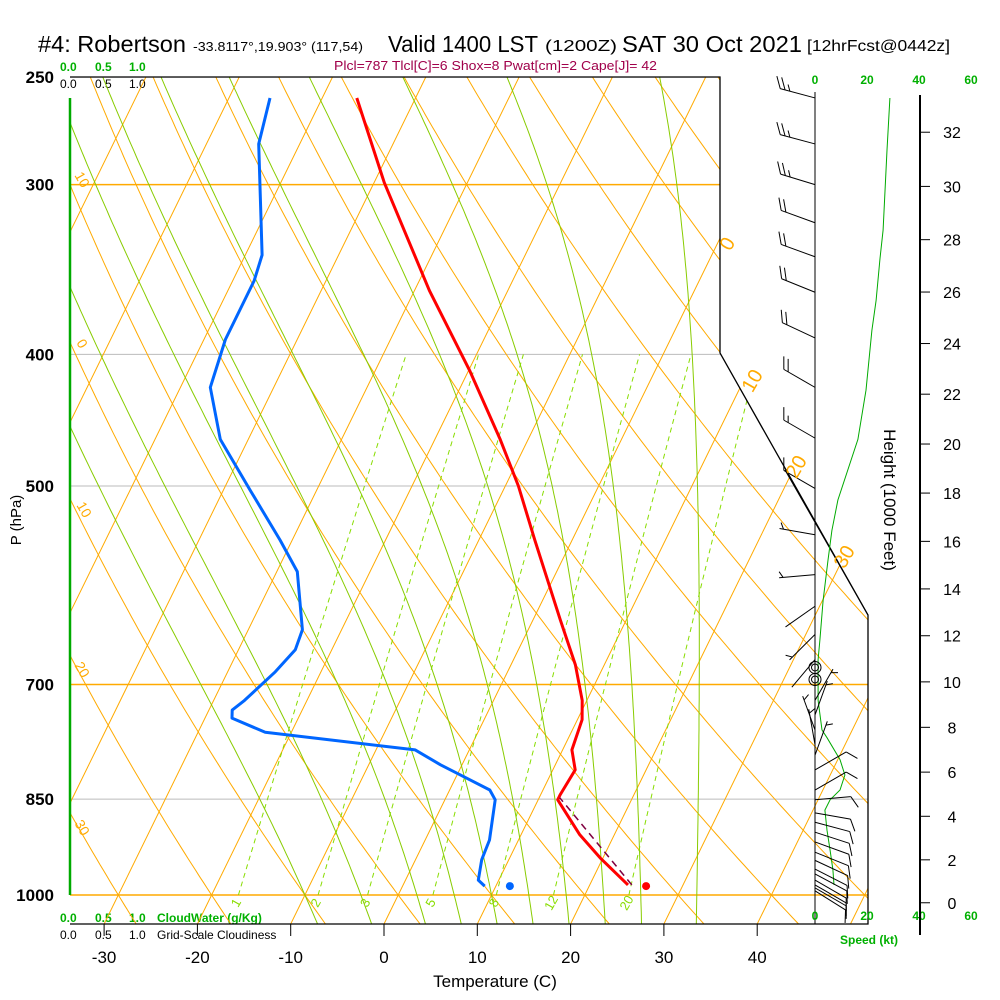 The width and height of the screenshot is (1000, 1000). Describe the element at coordinates (197, 957) in the screenshot. I see `temperature-tick-label: -20` at that location.